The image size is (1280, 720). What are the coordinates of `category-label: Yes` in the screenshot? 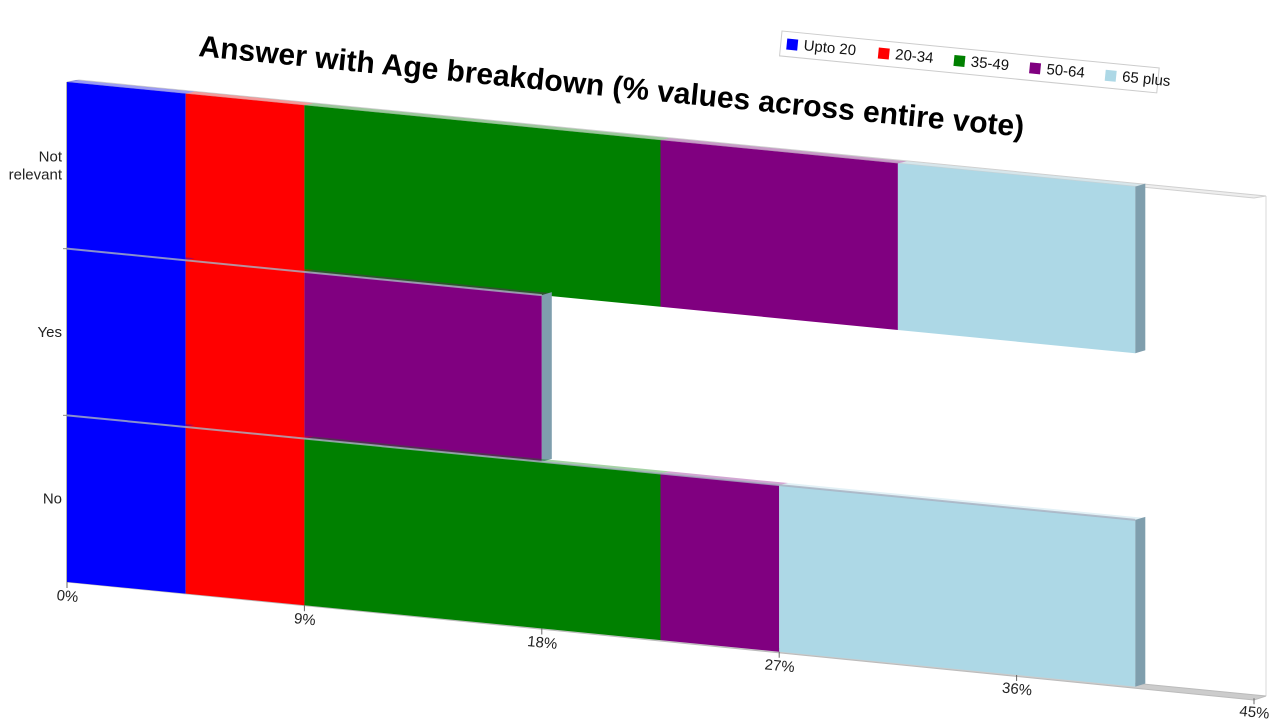 It's located at (50, 332).